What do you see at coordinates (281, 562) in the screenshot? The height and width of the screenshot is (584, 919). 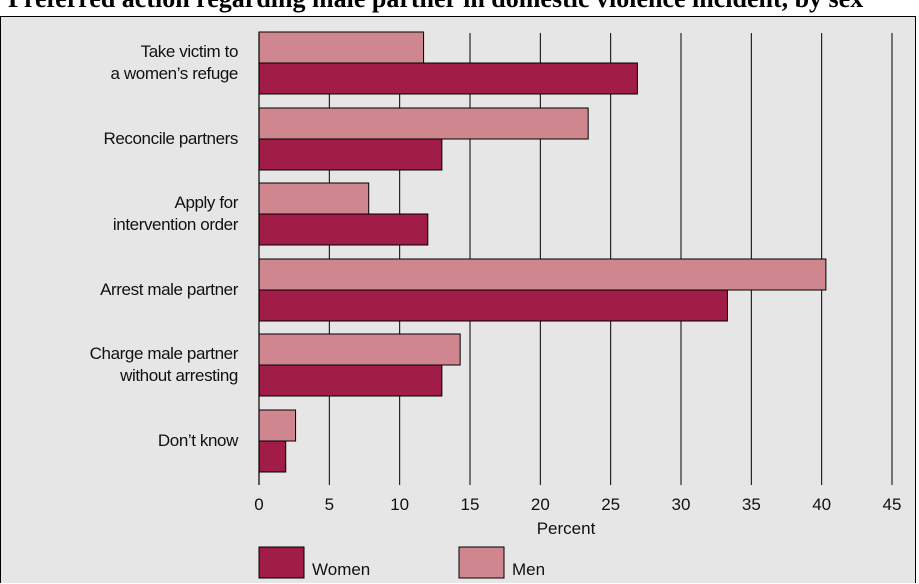 I see `legend-swatch-women` at bounding box center [281, 562].